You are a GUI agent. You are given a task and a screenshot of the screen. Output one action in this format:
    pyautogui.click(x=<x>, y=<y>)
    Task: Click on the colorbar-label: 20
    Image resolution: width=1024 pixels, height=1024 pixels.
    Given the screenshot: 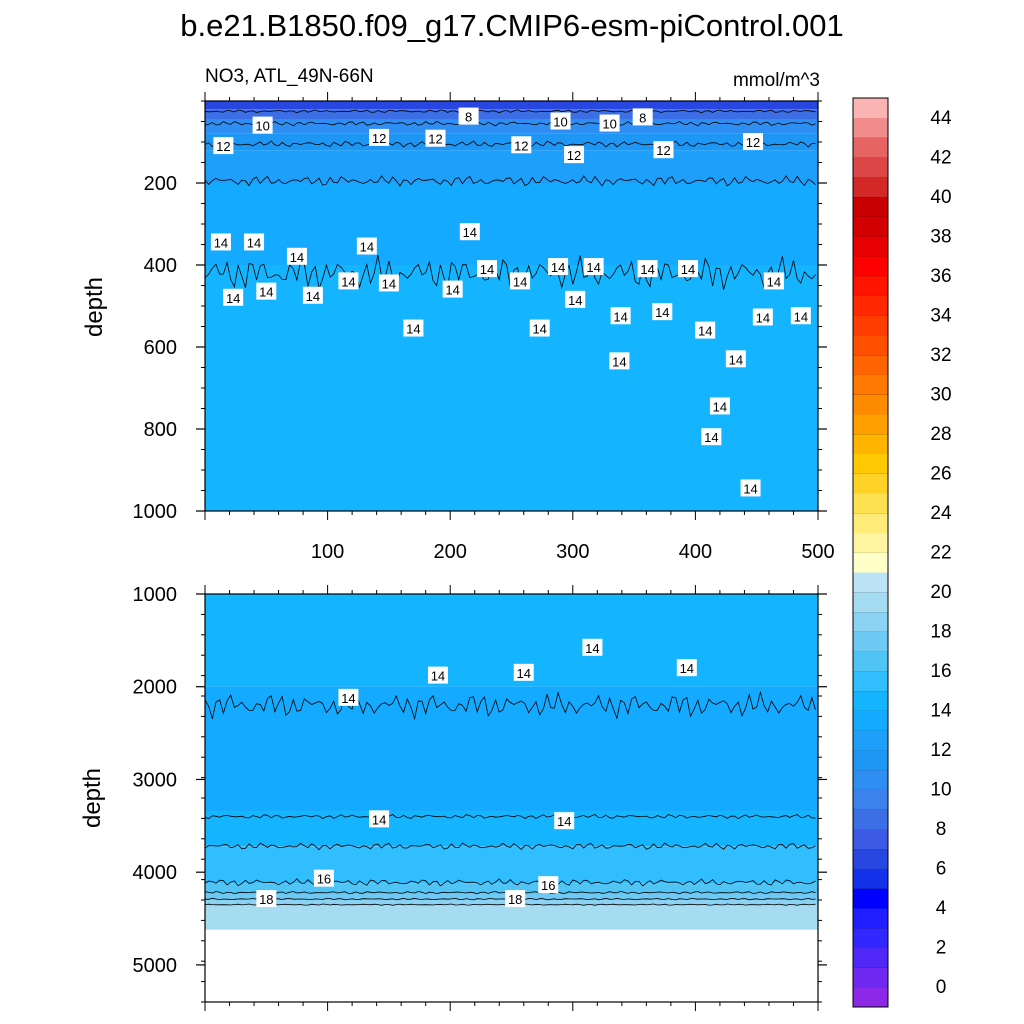 What is the action you would take?
    pyautogui.click(x=940, y=592)
    